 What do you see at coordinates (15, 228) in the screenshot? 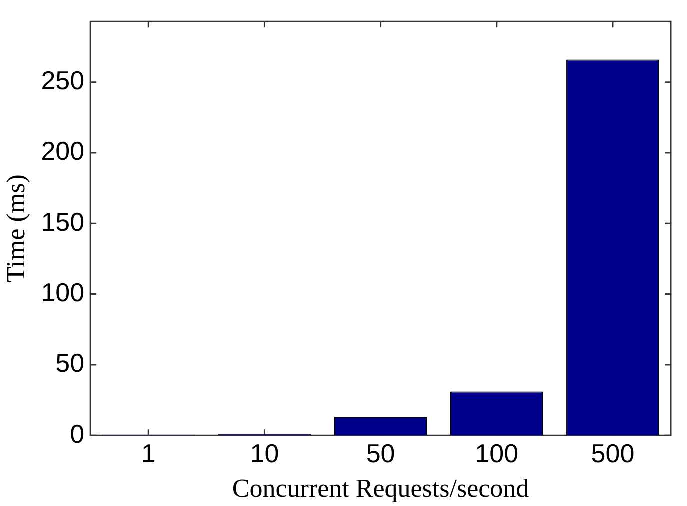
I see `y-axis-title: Time (ms)` at bounding box center [15, 228].